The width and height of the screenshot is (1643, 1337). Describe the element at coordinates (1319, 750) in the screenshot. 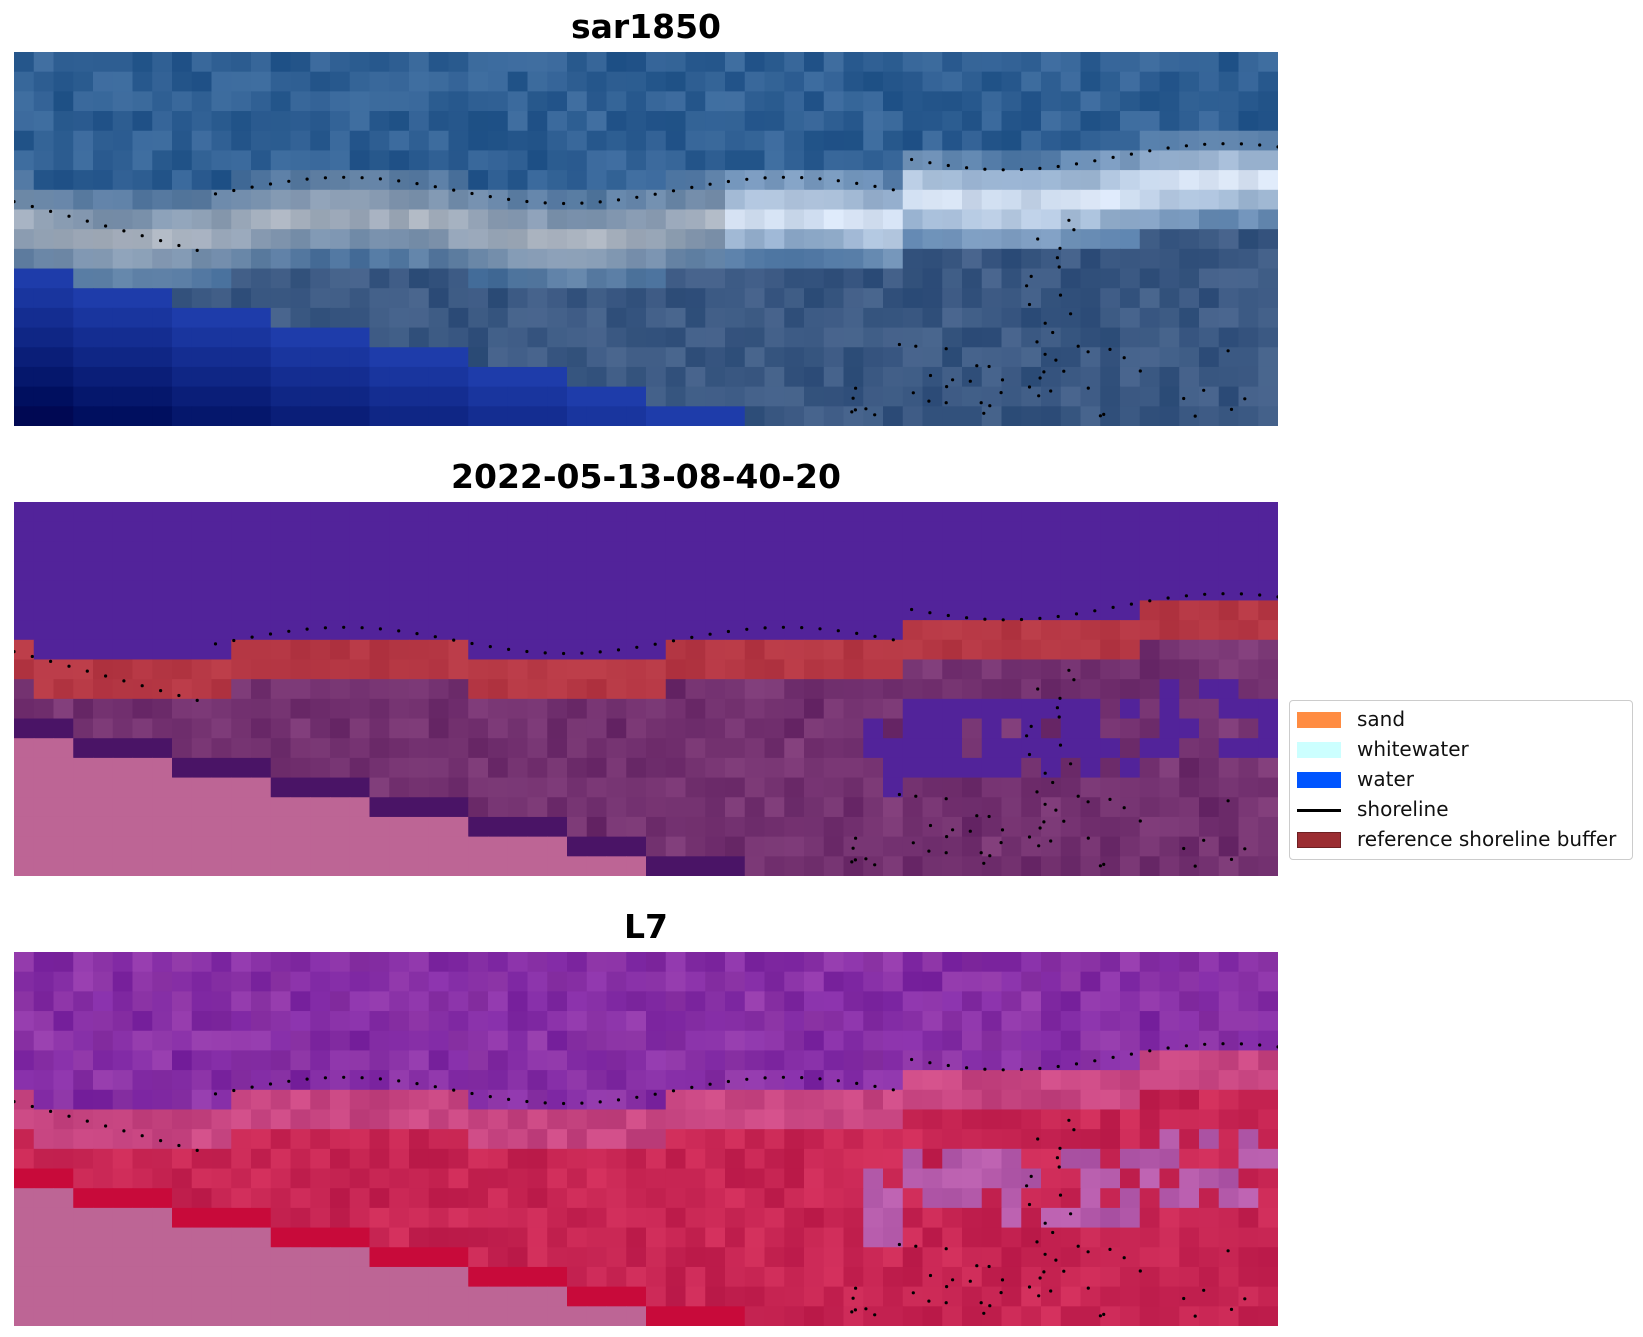

I see `legend-swatch` at that location.